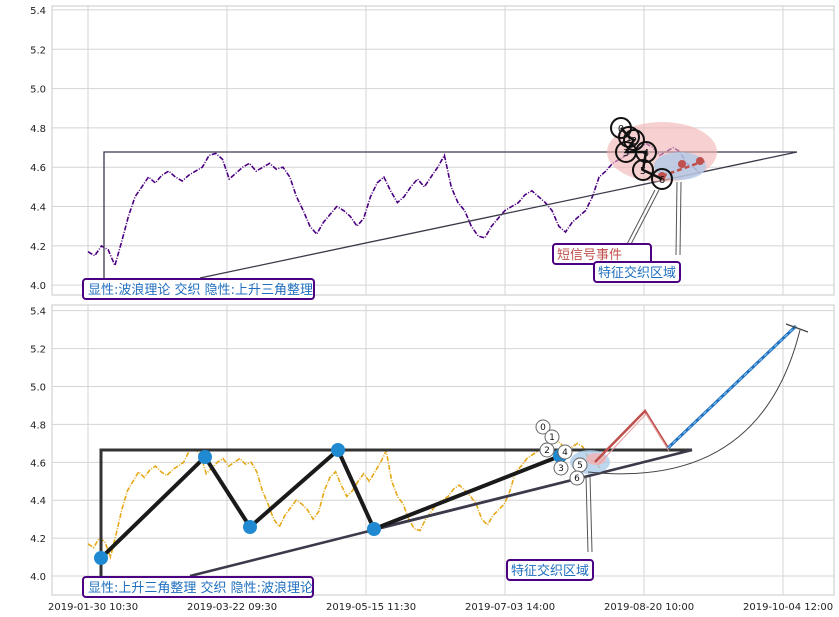 Image resolution: width=839 pixels, height=617 pixels. I want to click on bottom-target-cap, so click(797, 328).